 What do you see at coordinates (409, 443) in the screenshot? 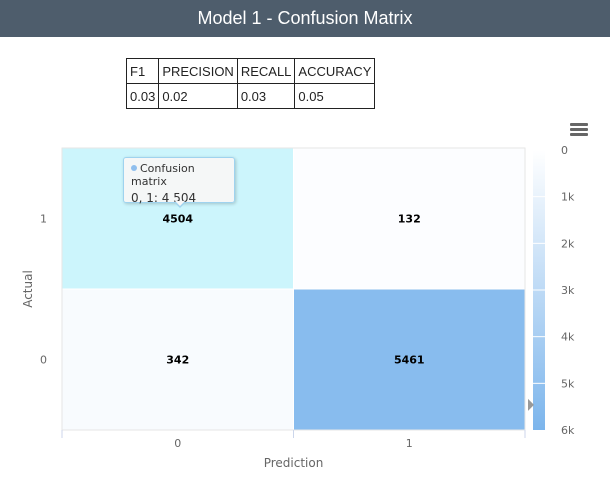
I see `x-tick-label: 1` at bounding box center [409, 443].